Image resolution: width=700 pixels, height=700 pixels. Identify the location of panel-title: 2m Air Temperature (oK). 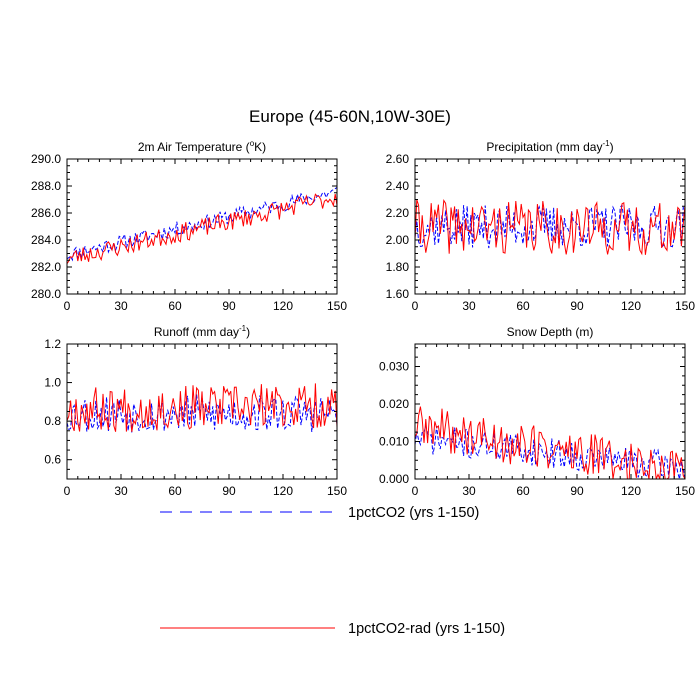
(202, 146).